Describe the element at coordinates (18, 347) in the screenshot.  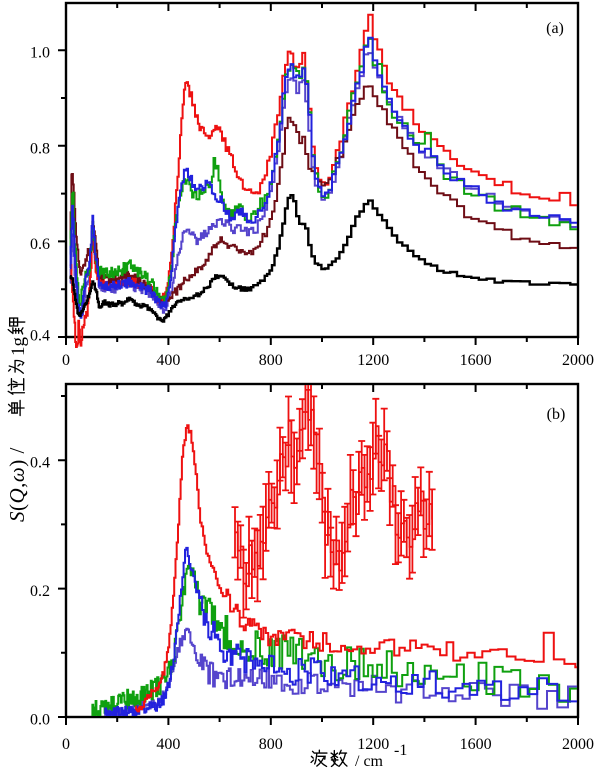
I see `svg-text: 1g` at that location.